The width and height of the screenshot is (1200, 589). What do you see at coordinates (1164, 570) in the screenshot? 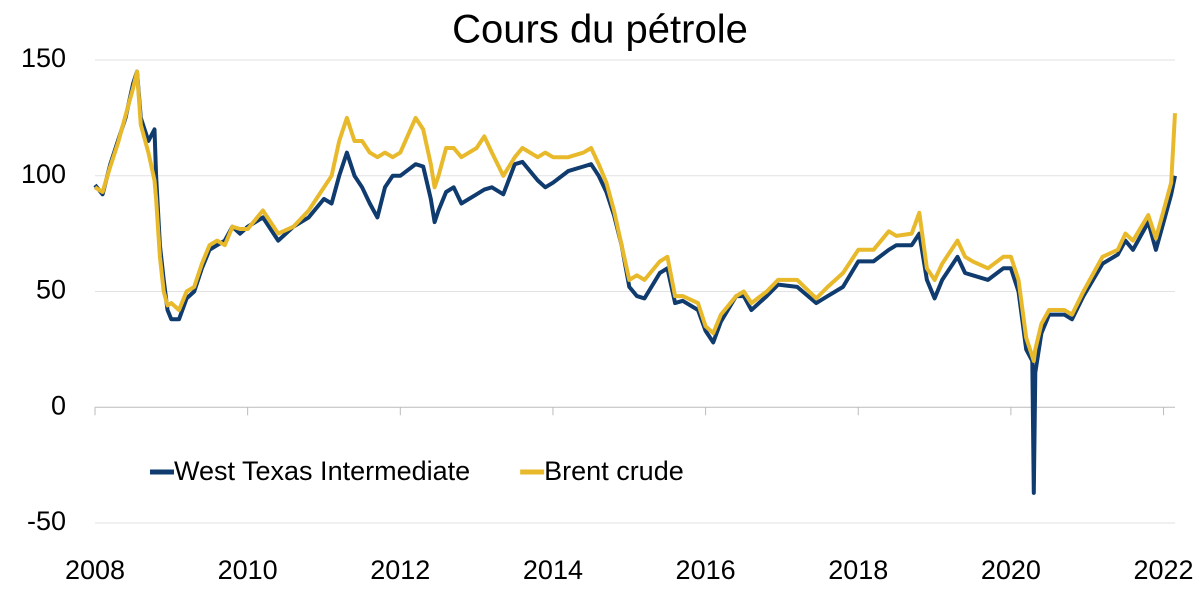
I see `x-tick-label: 2022` at bounding box center [1164, 570].